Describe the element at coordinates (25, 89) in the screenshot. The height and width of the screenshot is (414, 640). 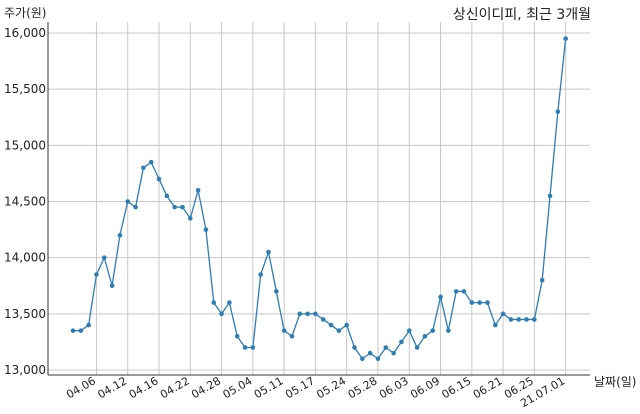
I see `y-tick-label: 15,500` at that location.